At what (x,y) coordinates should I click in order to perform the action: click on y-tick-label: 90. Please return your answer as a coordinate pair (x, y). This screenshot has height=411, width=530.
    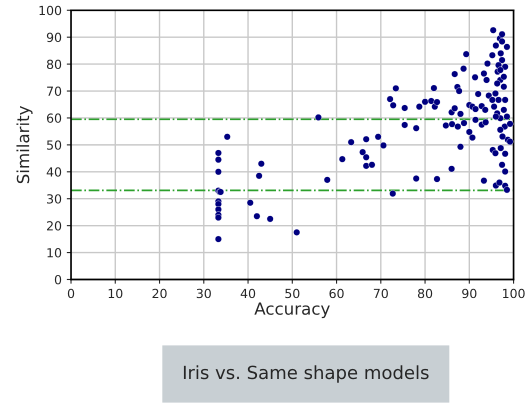
    Looking at the image, I should click on (54, 37).